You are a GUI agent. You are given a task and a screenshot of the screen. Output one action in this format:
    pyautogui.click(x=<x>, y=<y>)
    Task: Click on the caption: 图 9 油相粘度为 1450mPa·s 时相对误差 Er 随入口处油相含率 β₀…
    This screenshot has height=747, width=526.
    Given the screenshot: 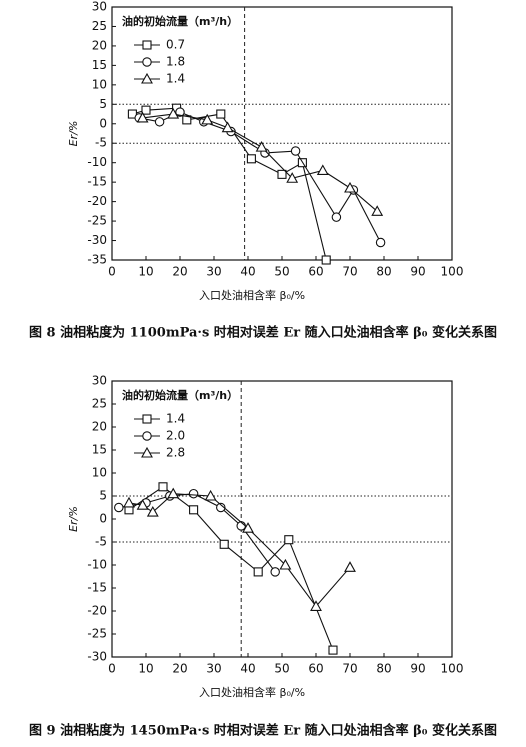 What is the action you would take?
    pyautogui.click(x=263, y=731)
    